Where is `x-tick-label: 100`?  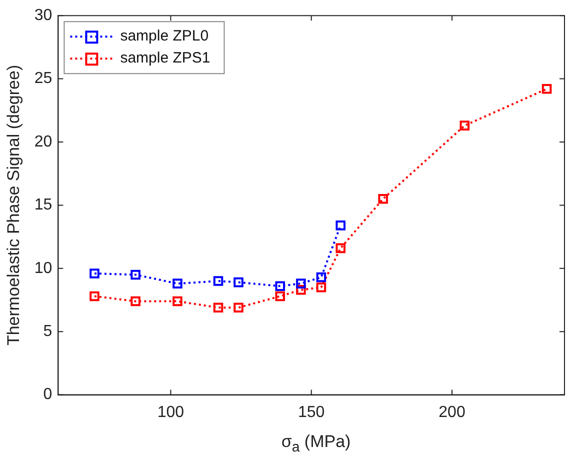 x-tick-label: 100 is located at coordinates (170, 412).